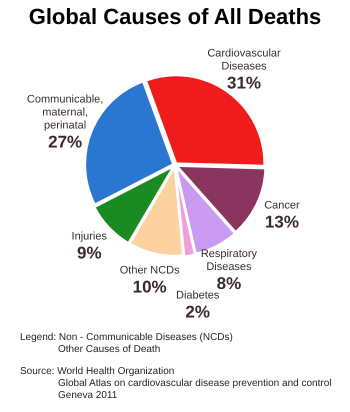 The width and height of the screenshot is (350, 412). What do you see at coordinates (282, 205) in the screenshot?
I see `slice-label: Cancer` at bounding box center [282, 205].